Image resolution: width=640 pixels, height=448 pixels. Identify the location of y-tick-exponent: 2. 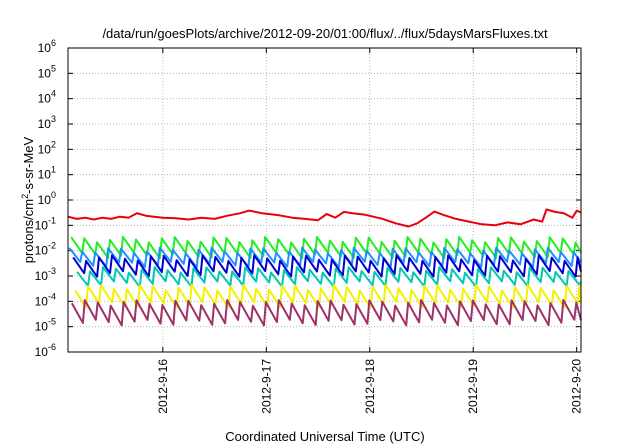
(53, 144).